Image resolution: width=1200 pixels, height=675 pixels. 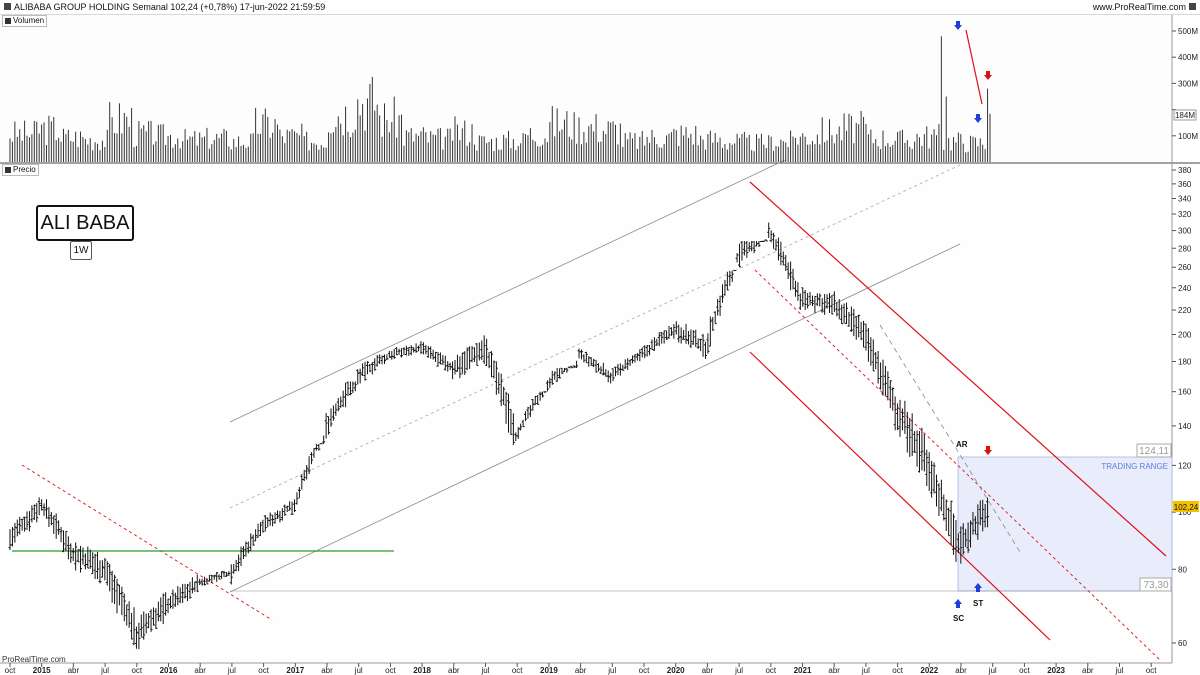 I want to click on website-label: www.ProRealTime.com, so click(x=1139, y=7).